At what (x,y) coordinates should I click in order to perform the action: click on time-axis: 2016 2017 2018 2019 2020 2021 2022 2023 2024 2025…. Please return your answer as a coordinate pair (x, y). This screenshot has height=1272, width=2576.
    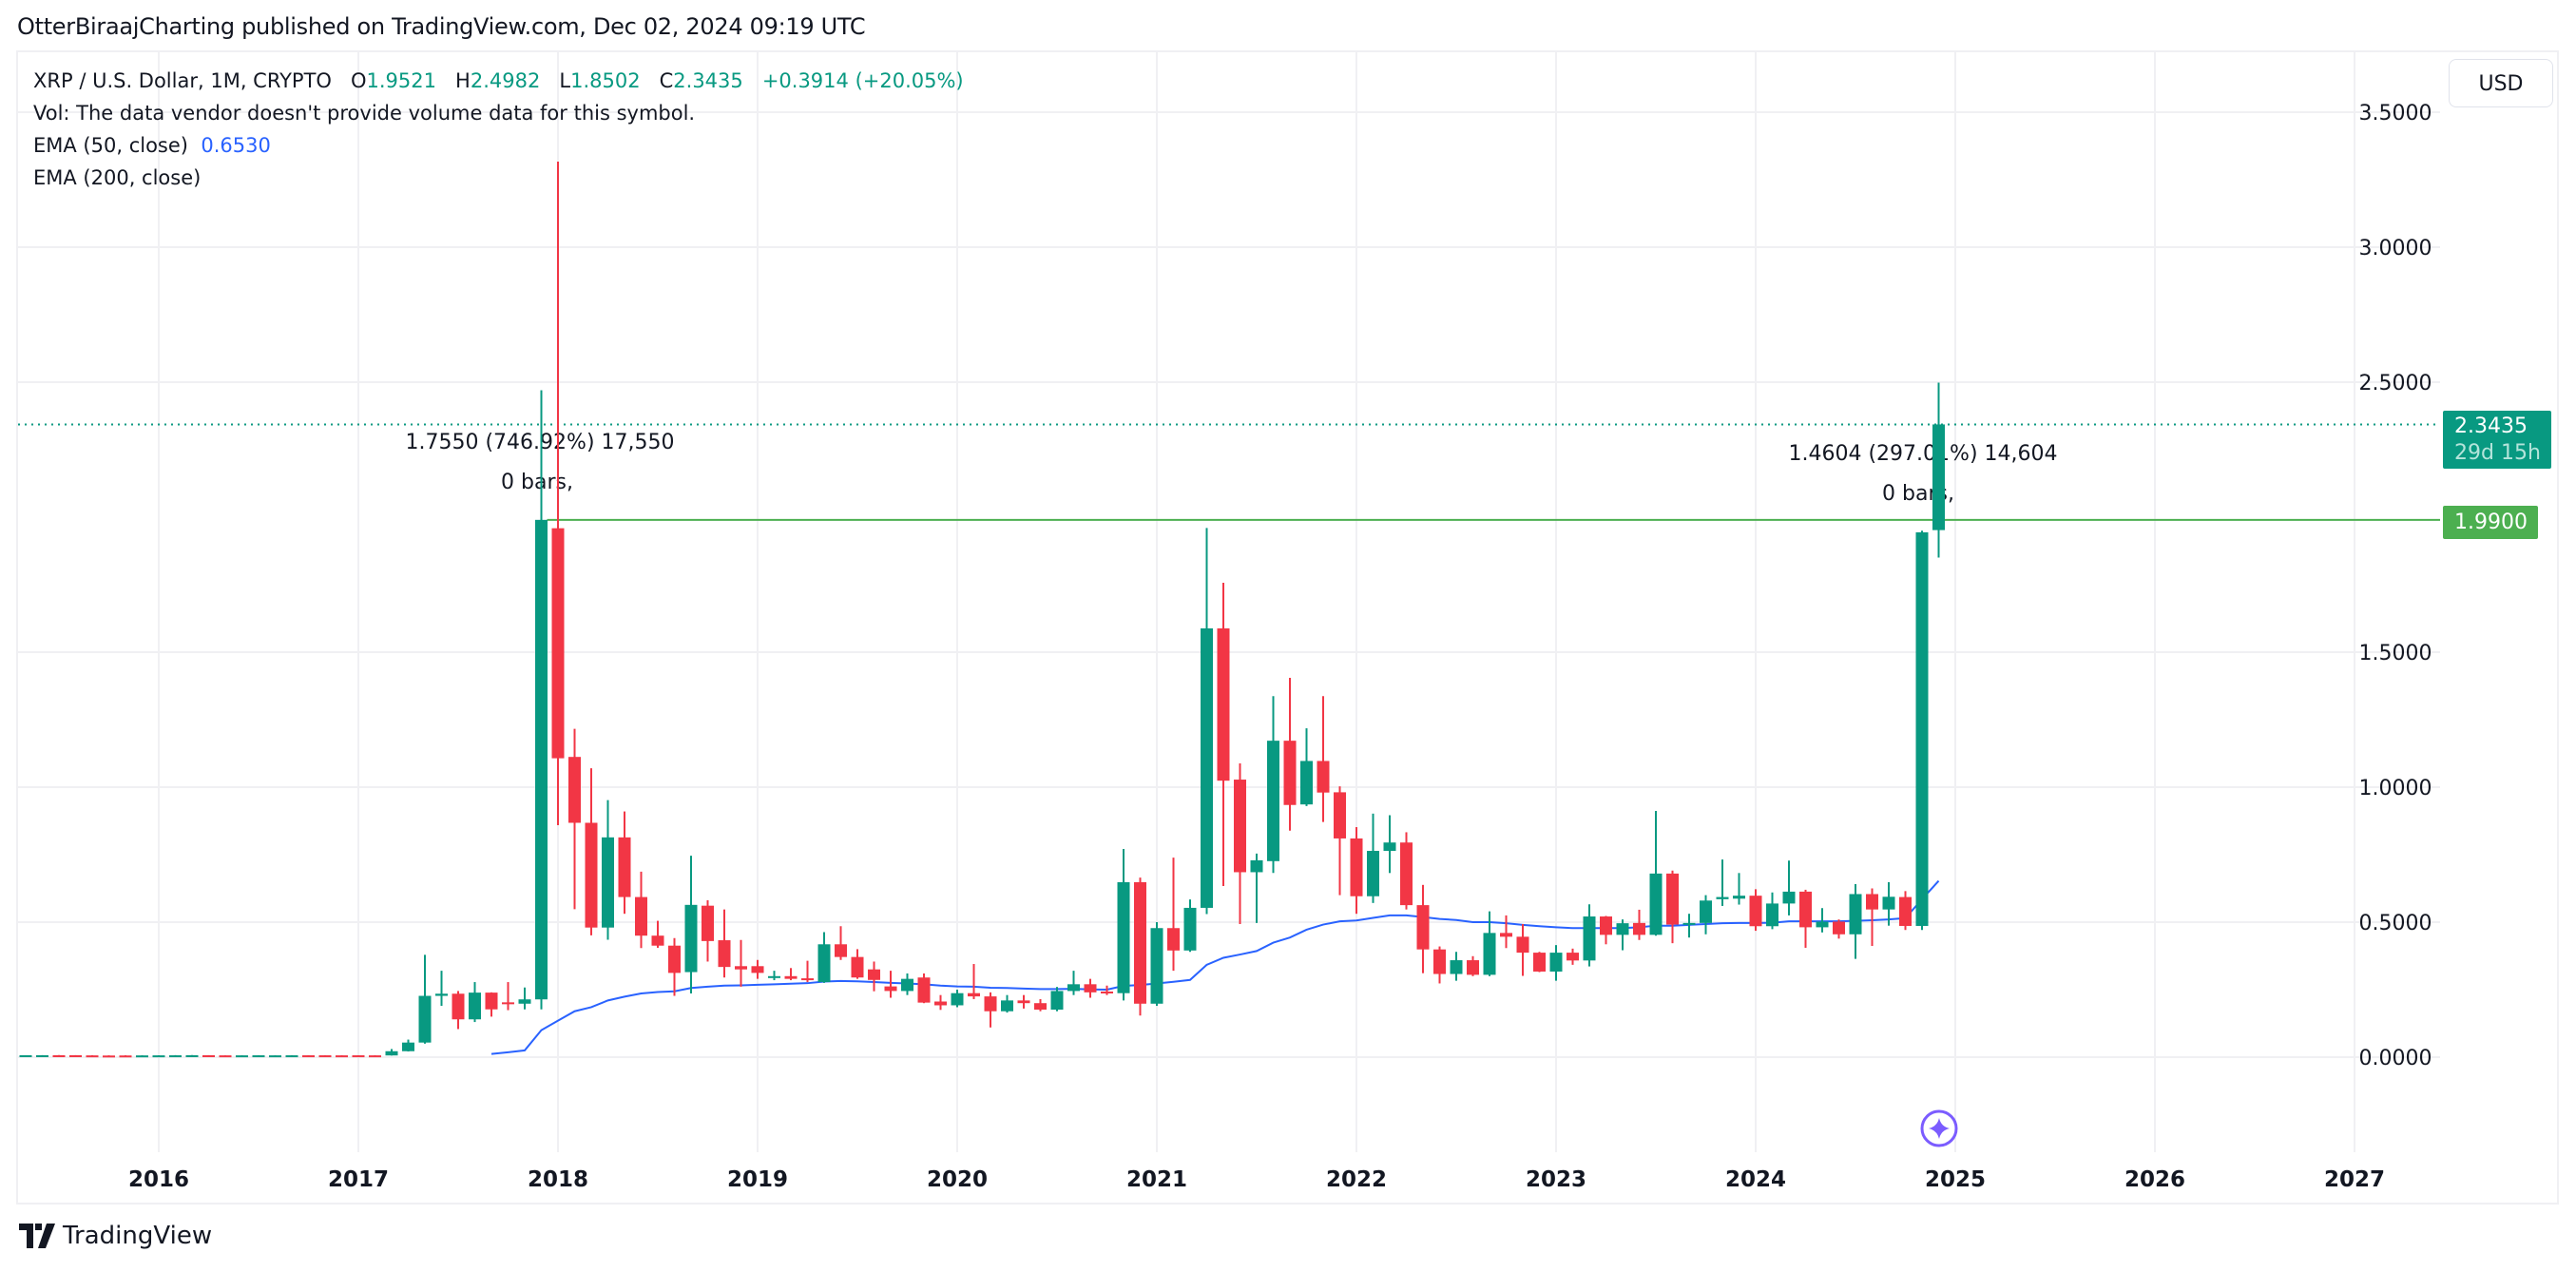
    Looking at the image, I should click on (1256, 1179).